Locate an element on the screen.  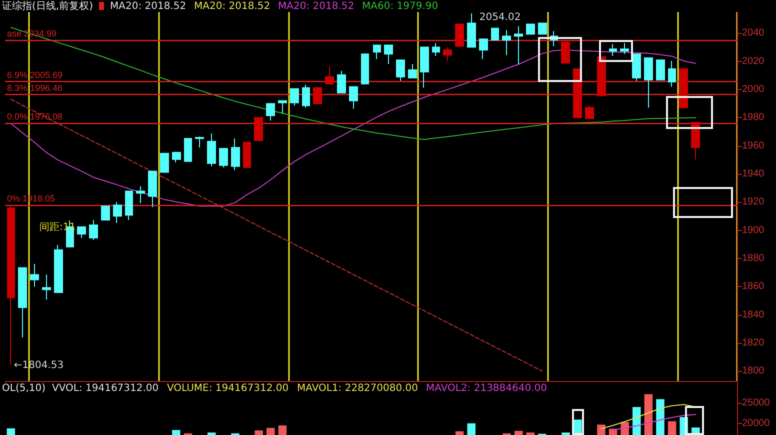
y-tick-label: 1880 is located at coordinates (753, 258).